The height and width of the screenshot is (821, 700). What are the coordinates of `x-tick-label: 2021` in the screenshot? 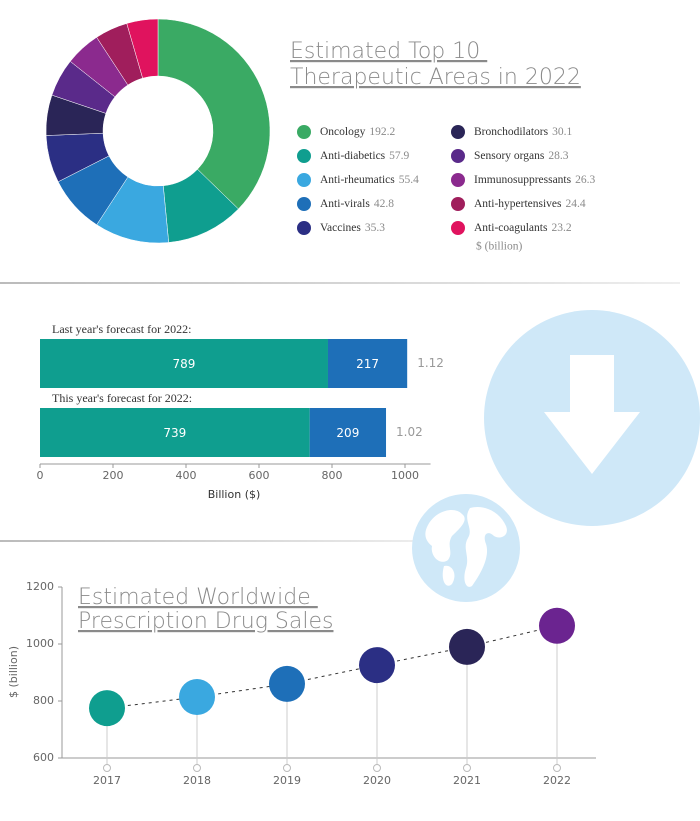 It's located at (467, 780).